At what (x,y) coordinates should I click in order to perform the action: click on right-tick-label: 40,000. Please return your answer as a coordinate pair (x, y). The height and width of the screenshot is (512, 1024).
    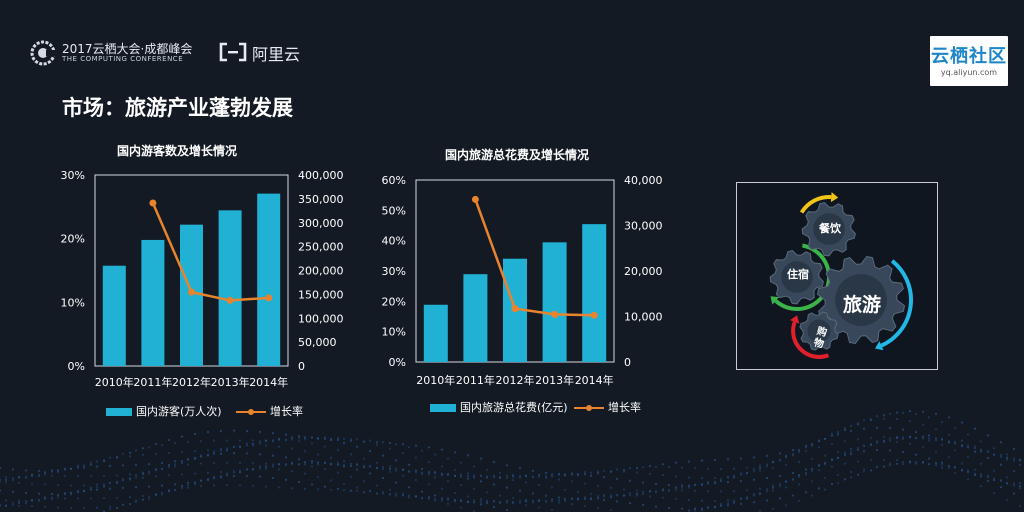
    Looking at the image, I should click on (643, 180).